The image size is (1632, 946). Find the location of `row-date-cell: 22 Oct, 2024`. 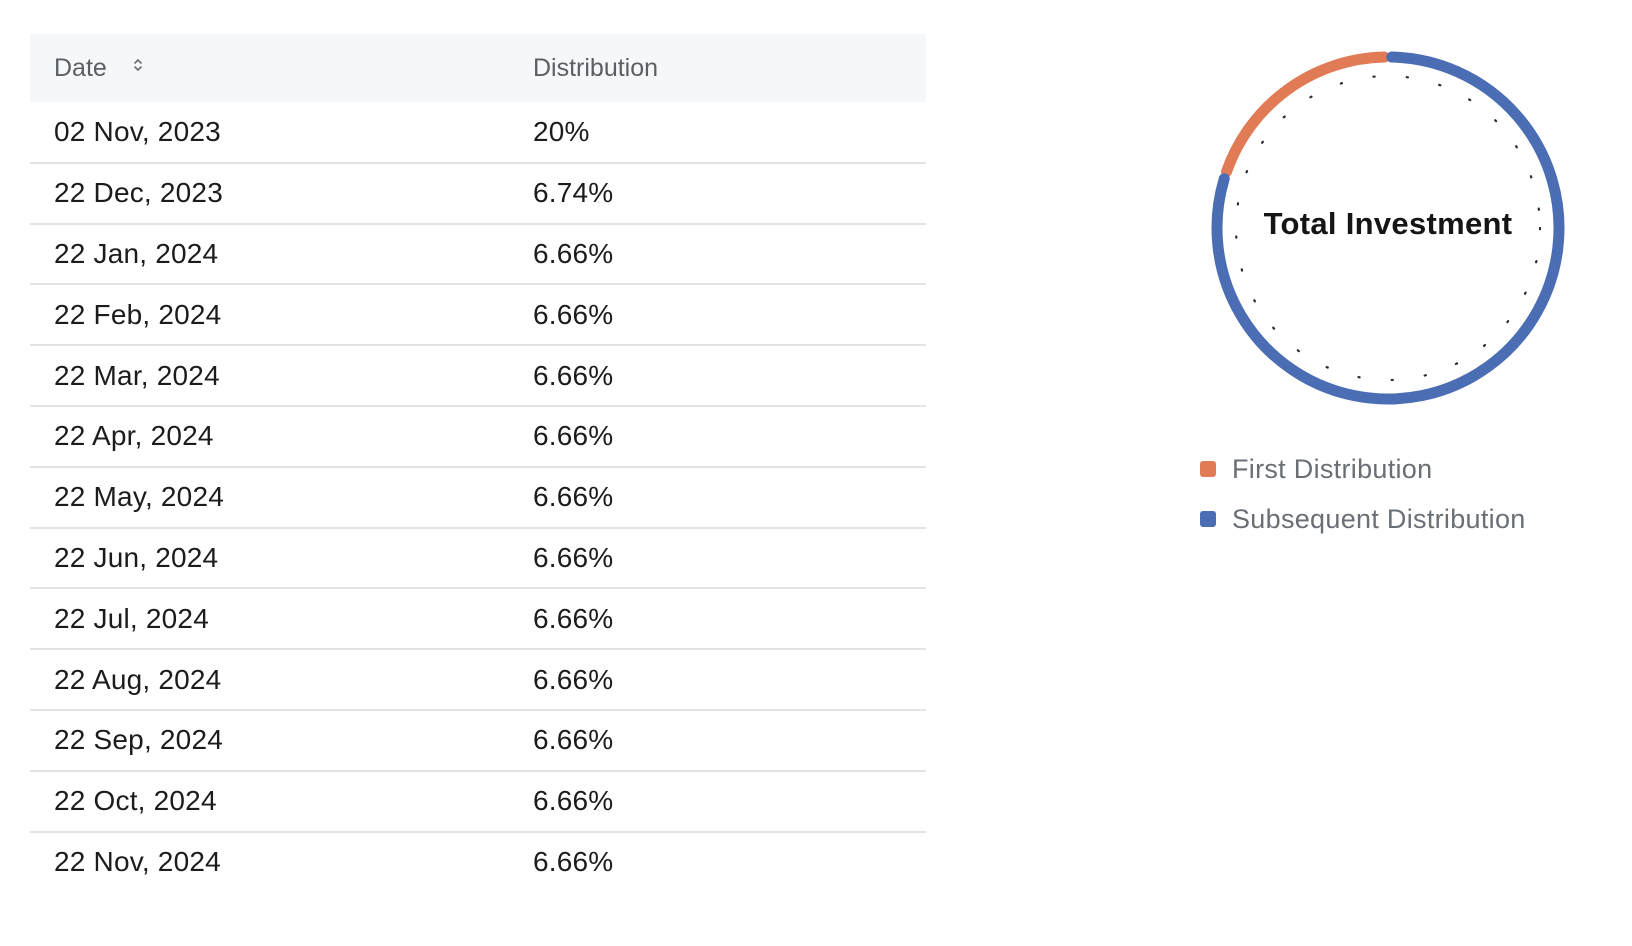

row-date-cell: 22 Oct, 2024 is located at coordinates (135, 801).